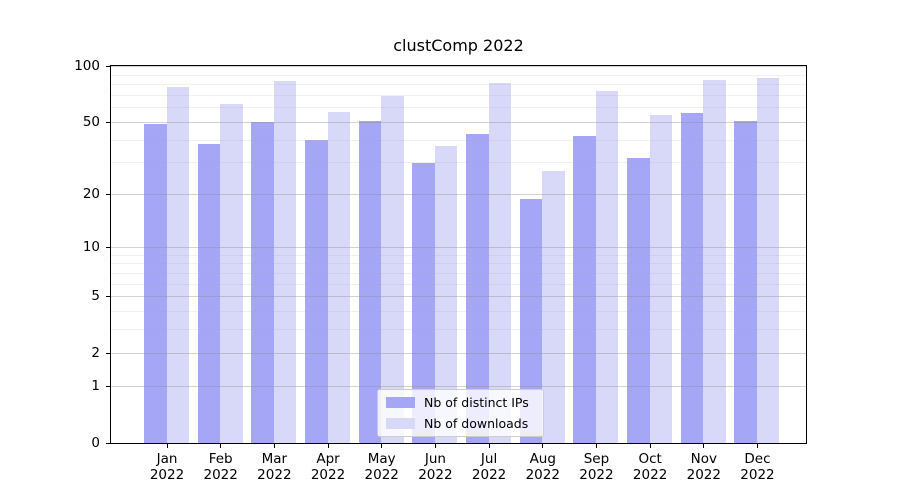  I want to click on y-axis-tick-label: 10, so click(91, 246).